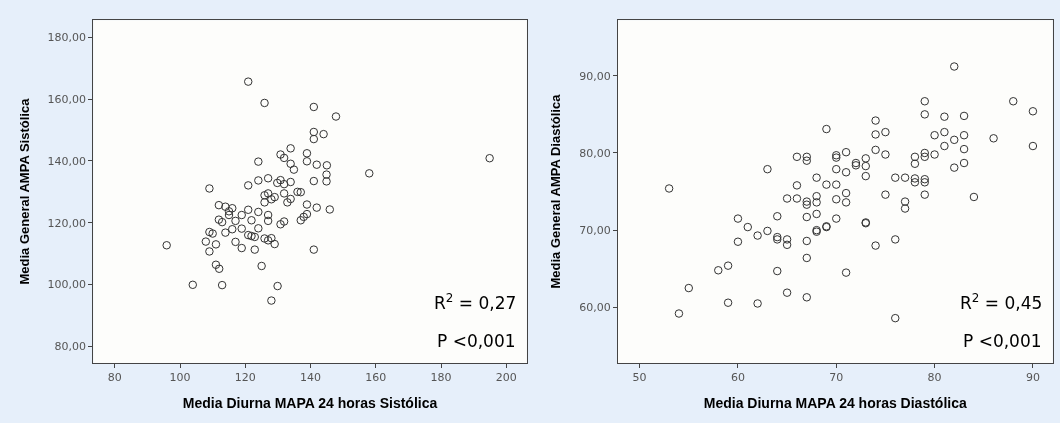 This screenshot has height=423, width=1060. I want to click on x-tick-label: 160, so click(376, 378).